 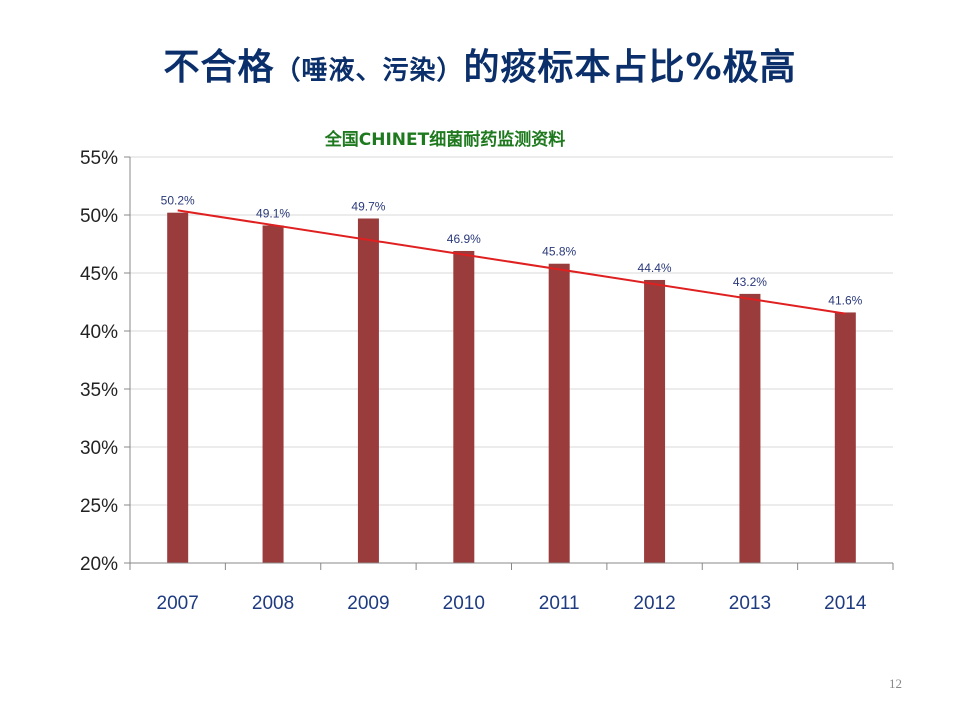 I want to click on x-tick-label: 2007, so click(x=178, y=603).